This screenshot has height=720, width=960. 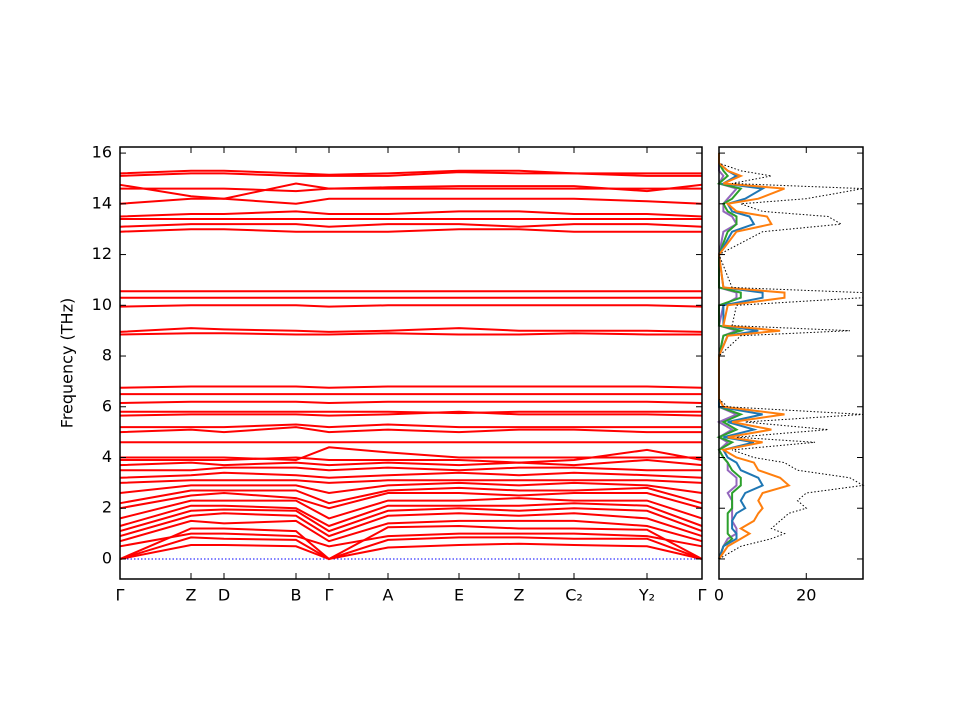 I want to click on x-tick-label: 0, so click(x=719, y=595).